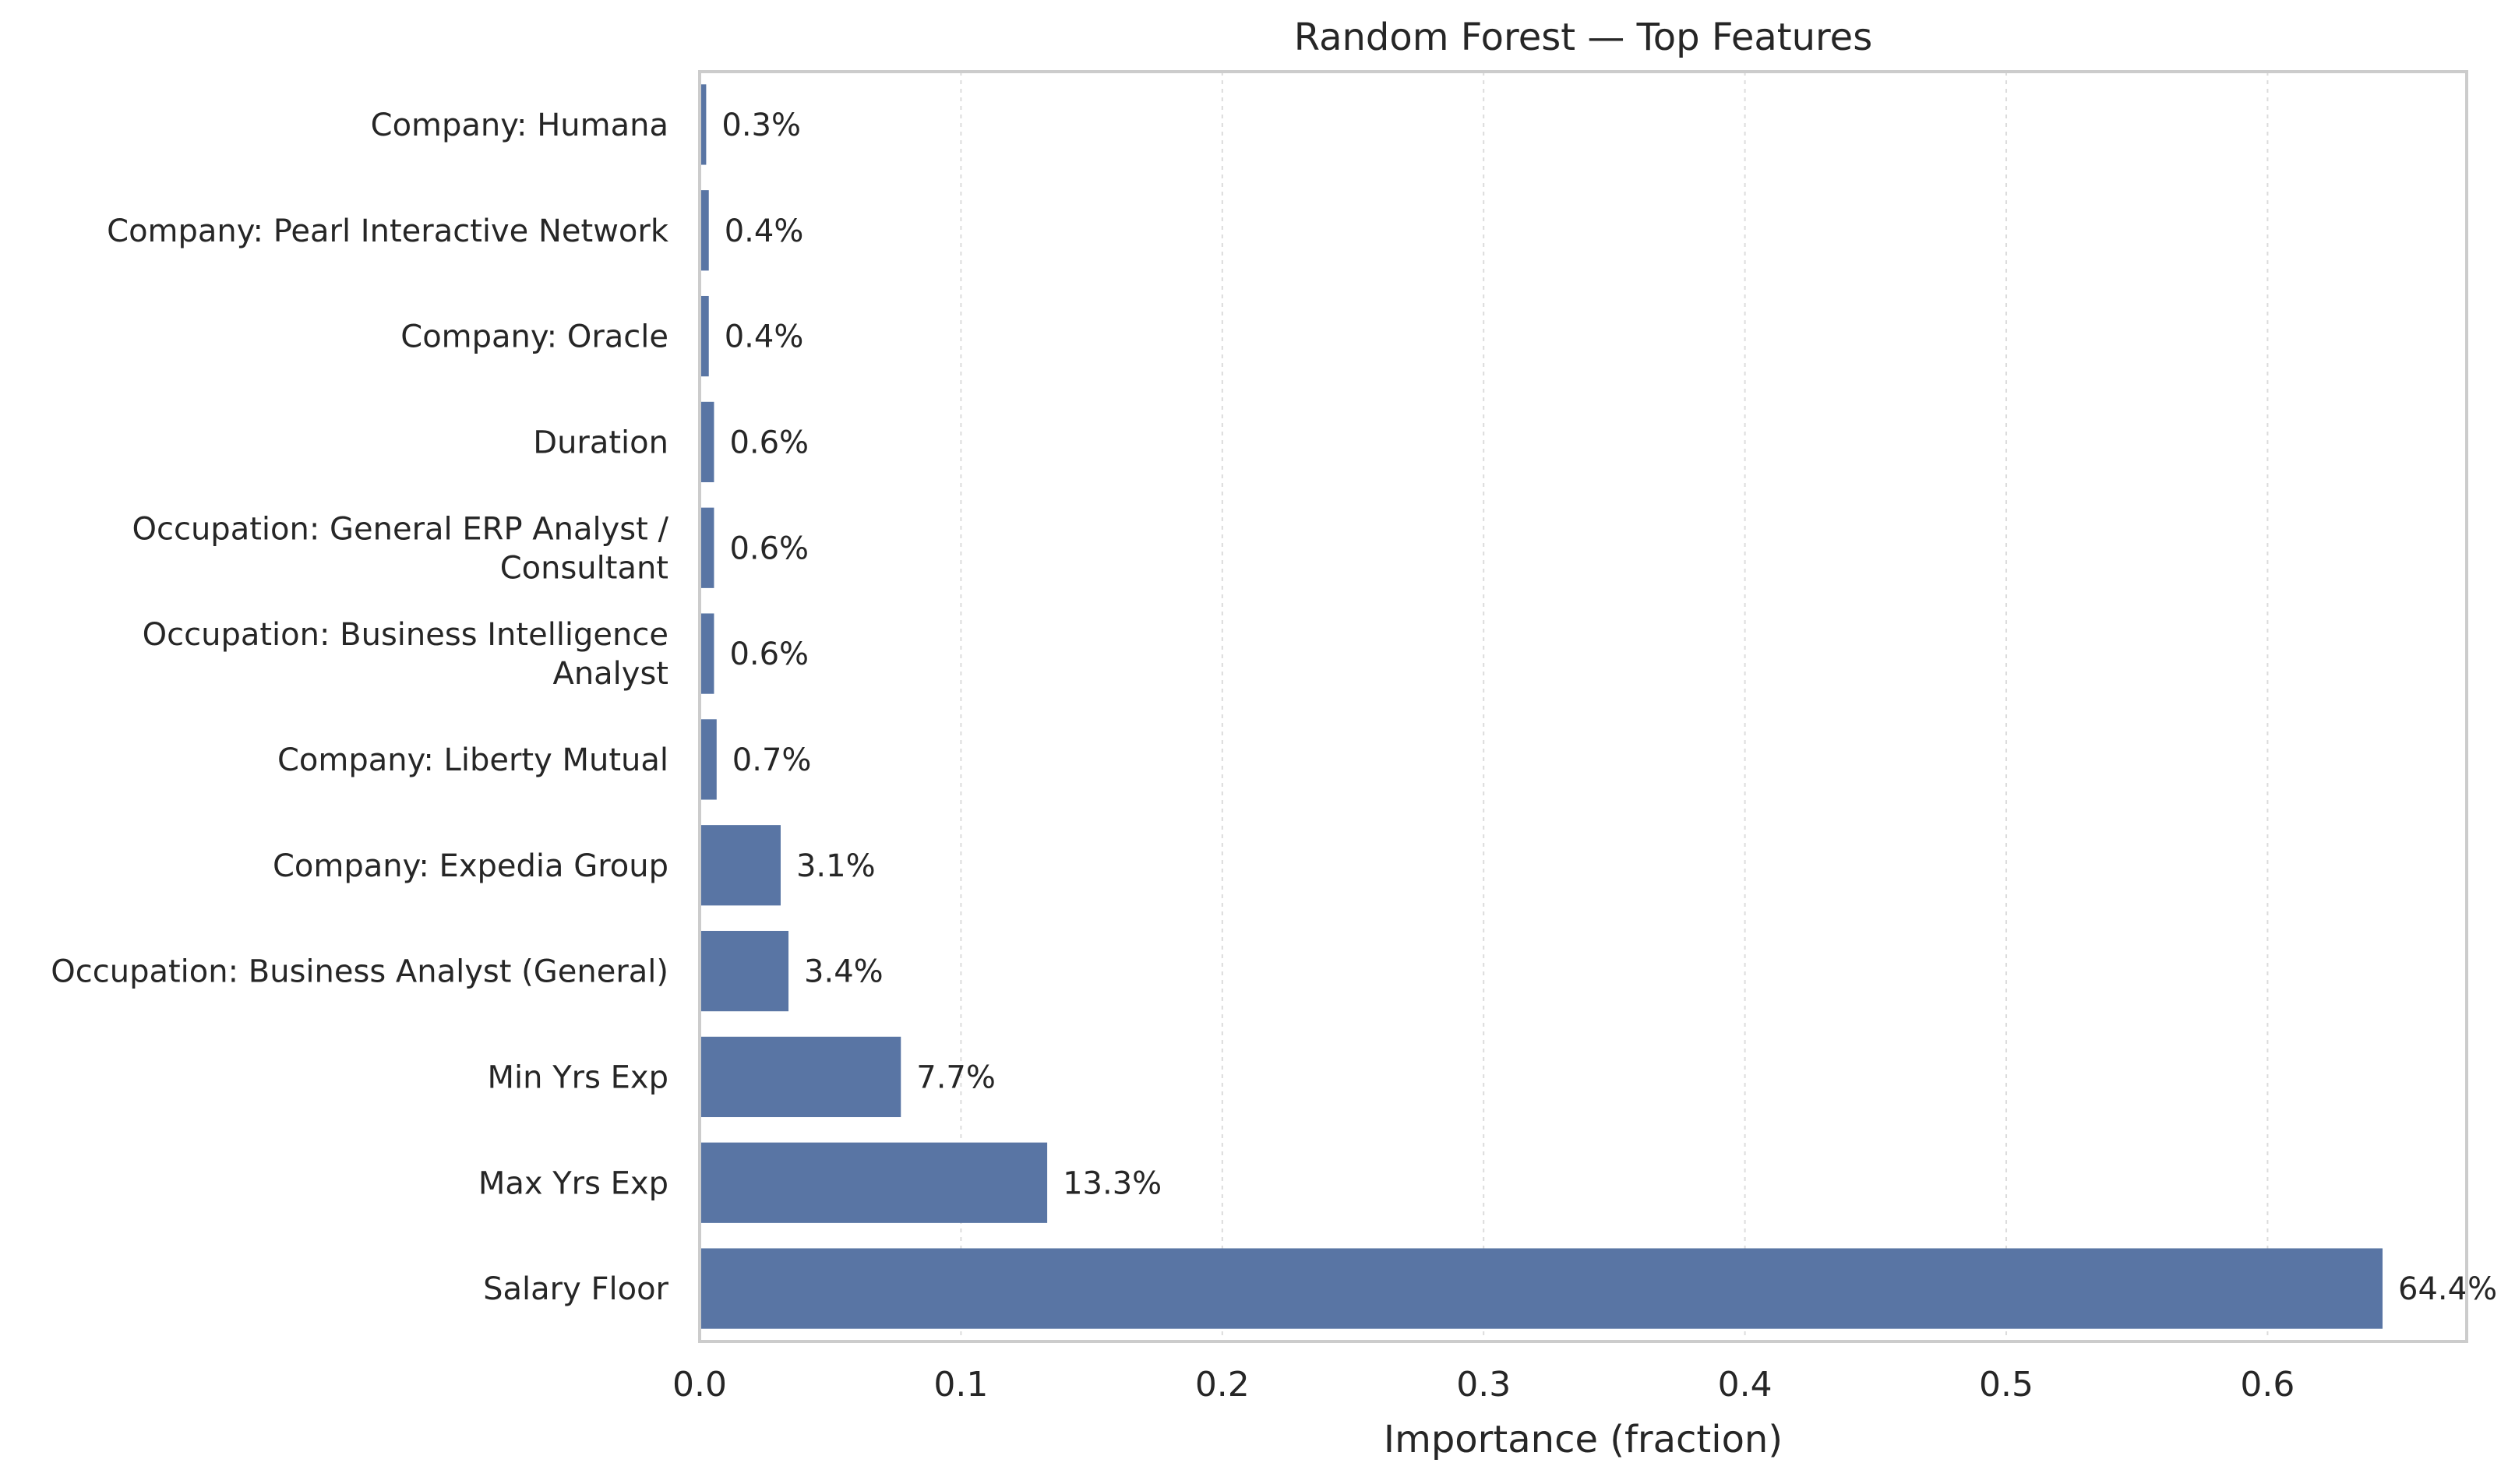 This screenshot has height=1484, width=2515. Describe the element at coordinates (1745, 1385) in the screenshot. I see `x-tick-label: 0.4` at that location.